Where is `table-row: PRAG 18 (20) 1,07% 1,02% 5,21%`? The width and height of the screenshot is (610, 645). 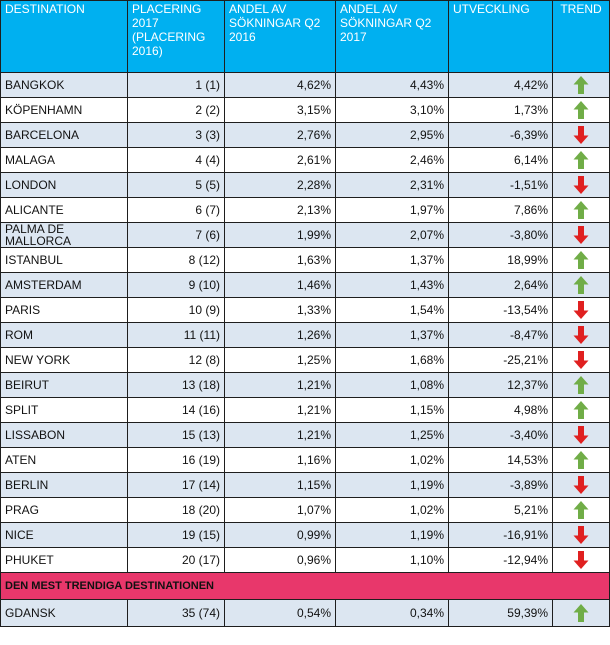 table-row: PRAG 18 (20) 1,07% 1,02% 5,21% is located at coordinates (305, 510).